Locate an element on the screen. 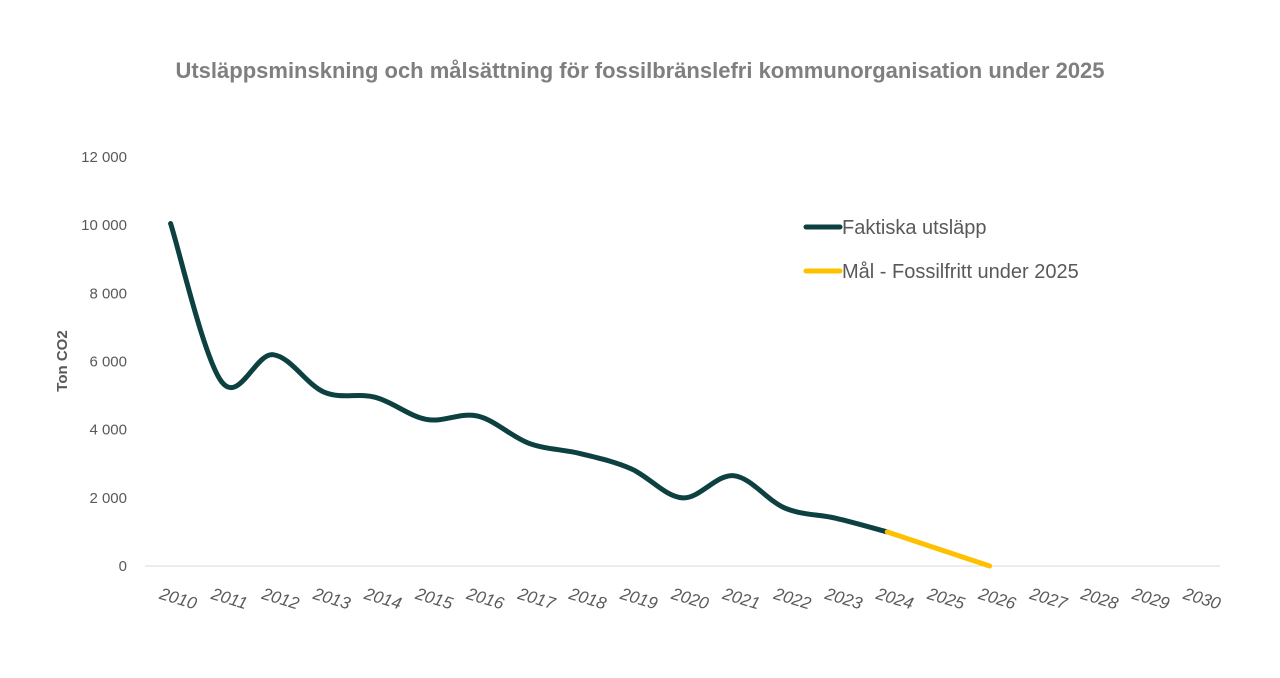  legend-label: Mål - Fossilfritt under 2025 is located at coordinates (960, 272).